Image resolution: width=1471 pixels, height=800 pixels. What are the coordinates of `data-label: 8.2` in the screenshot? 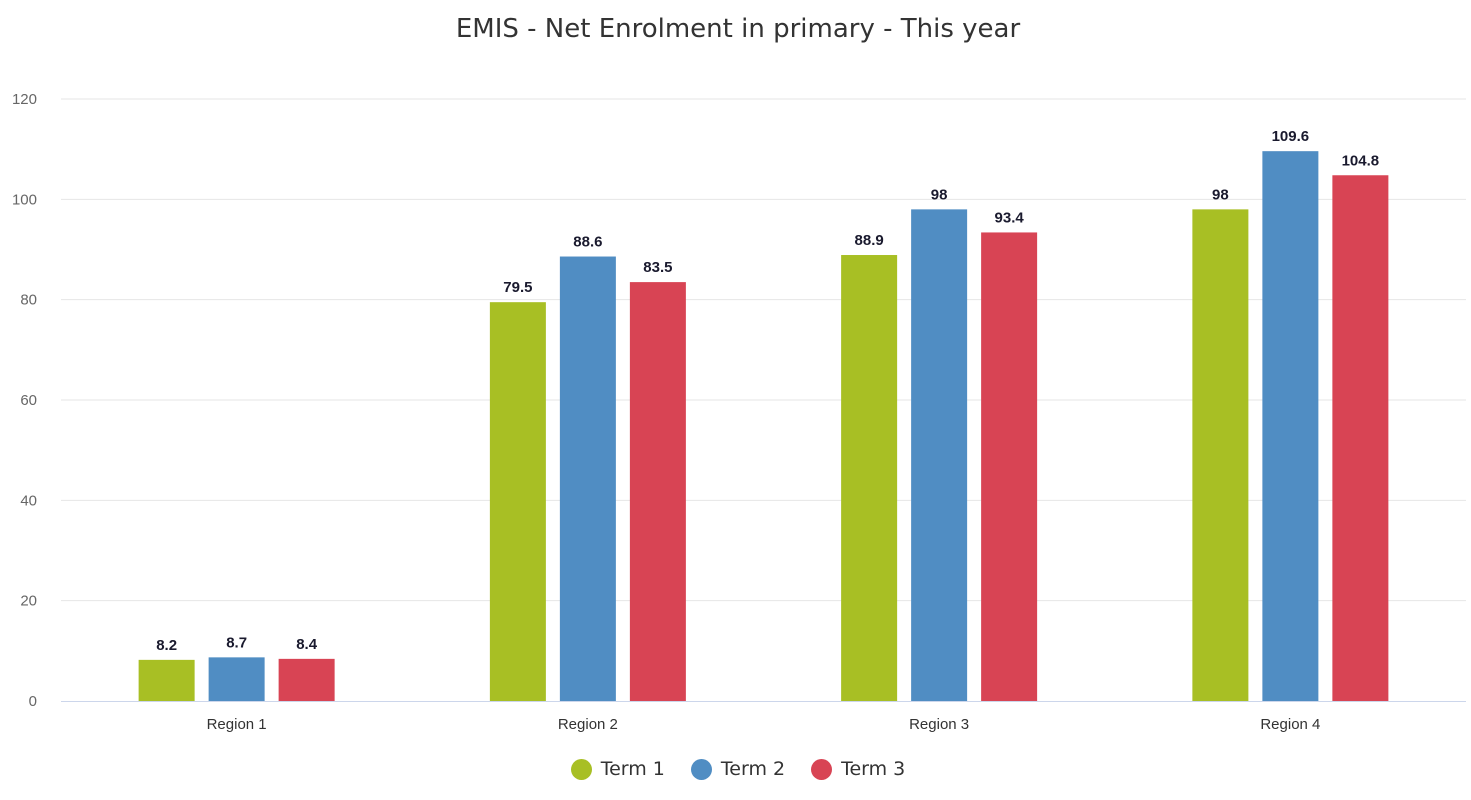 It's located at (166, 645).